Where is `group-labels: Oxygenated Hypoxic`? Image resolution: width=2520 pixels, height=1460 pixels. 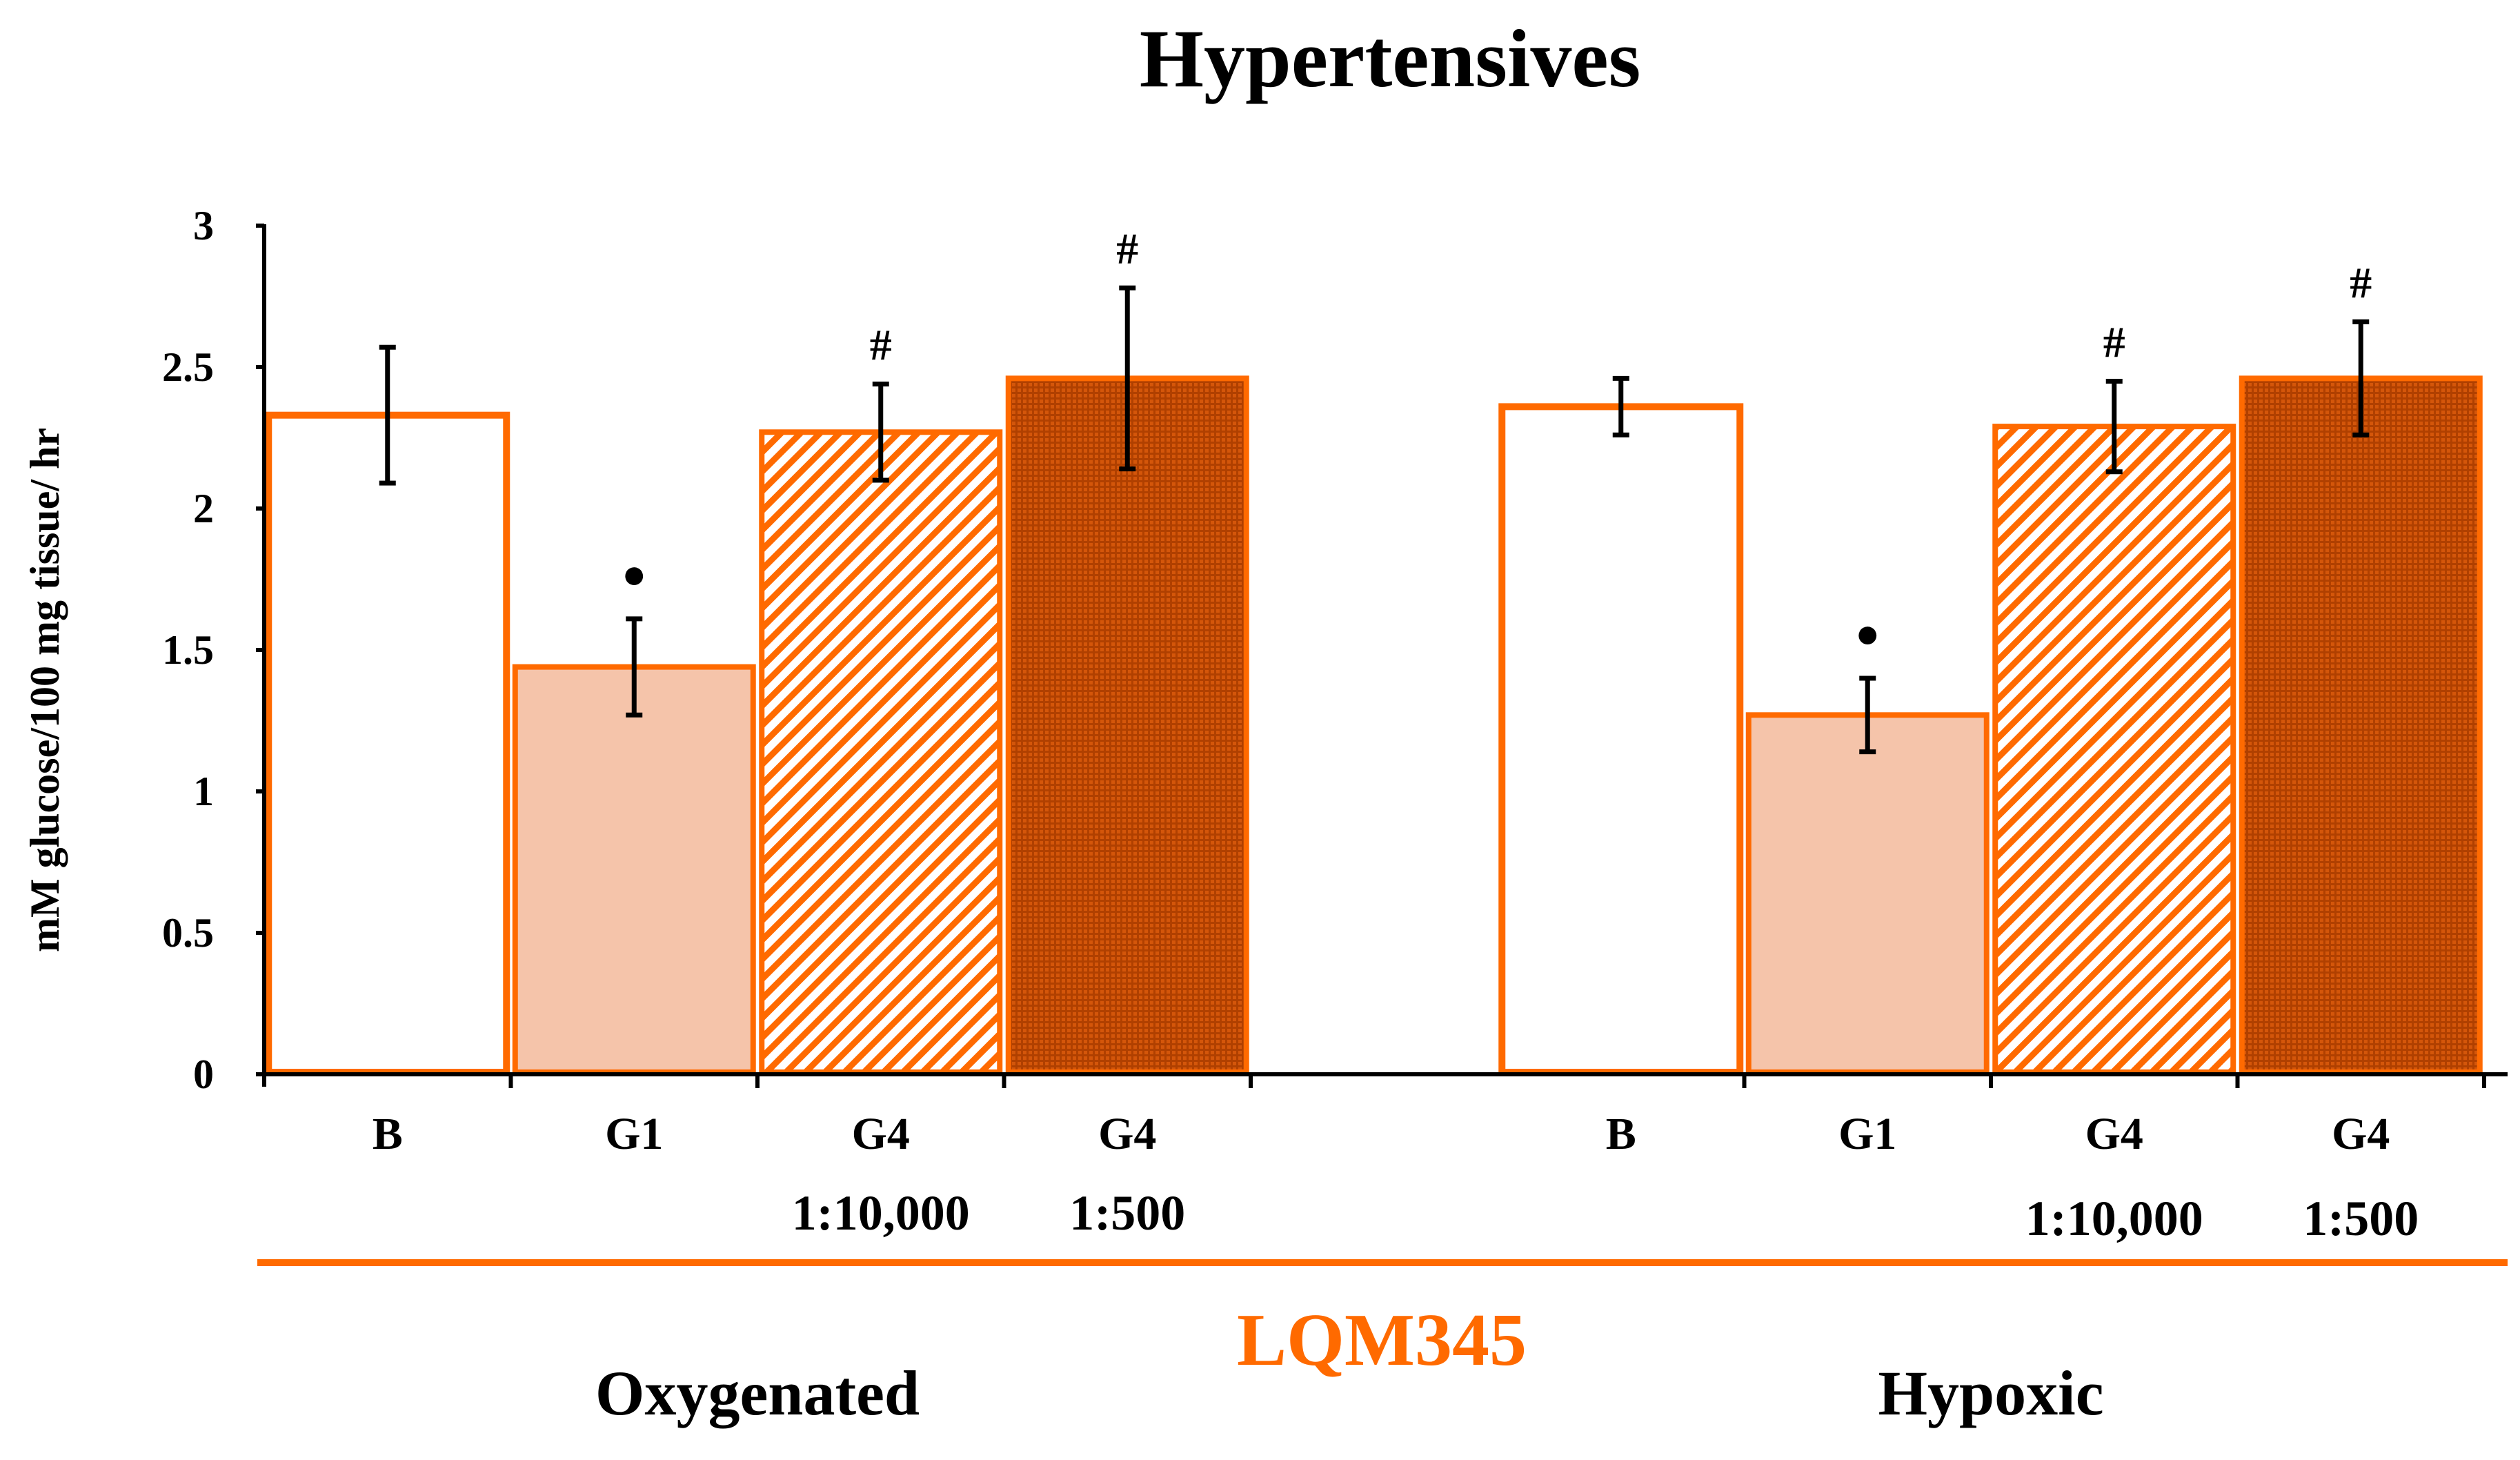 group-labels: Oxygenated Hypoxic is located at coordinates (1349, 1393).